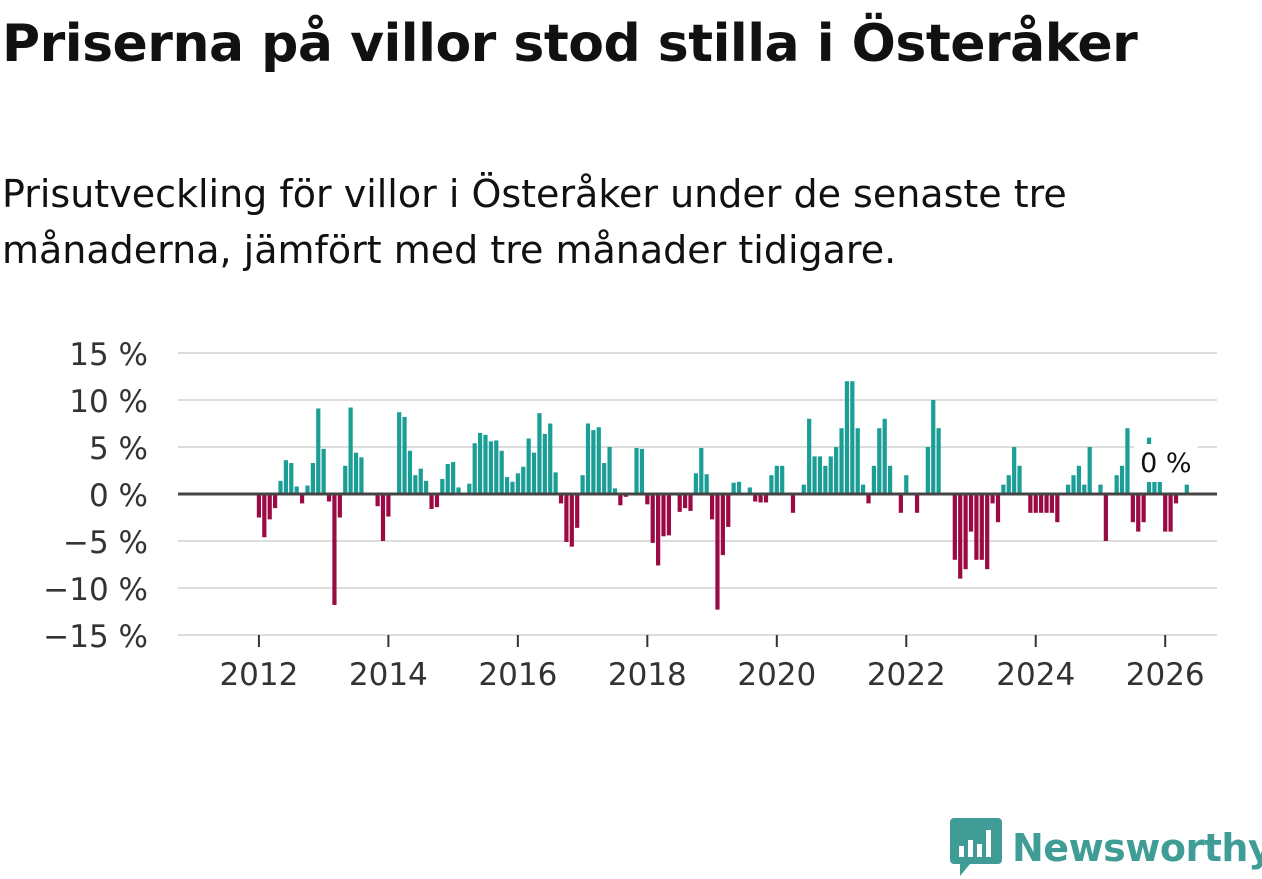  I want to click on annotation: 0 %, so click(1165, 463).